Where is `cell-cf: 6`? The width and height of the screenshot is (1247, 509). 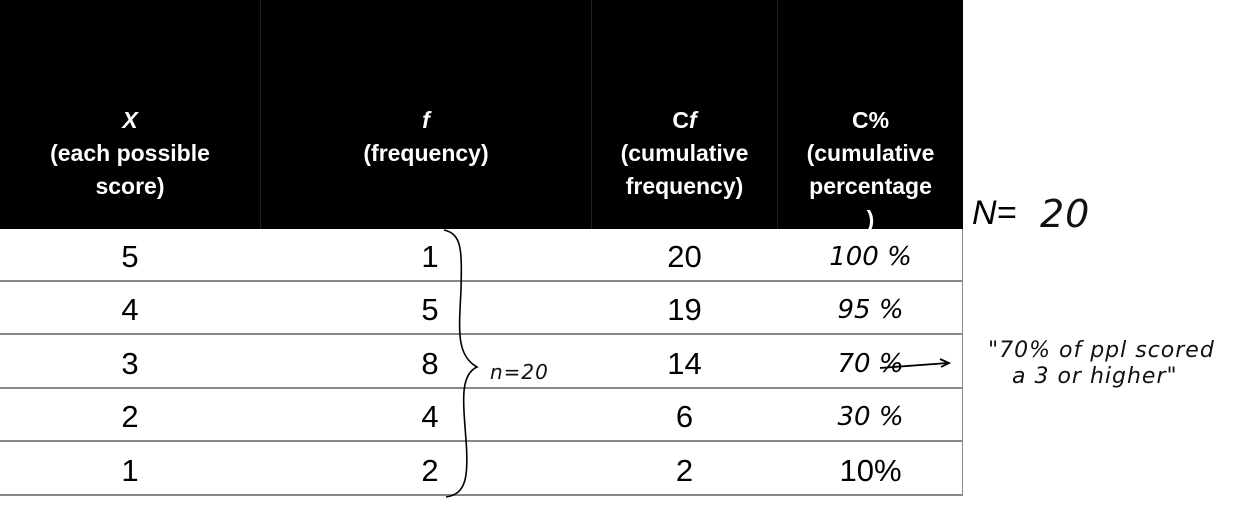 cell-cf: 6 is located at coordinates (684, 417).